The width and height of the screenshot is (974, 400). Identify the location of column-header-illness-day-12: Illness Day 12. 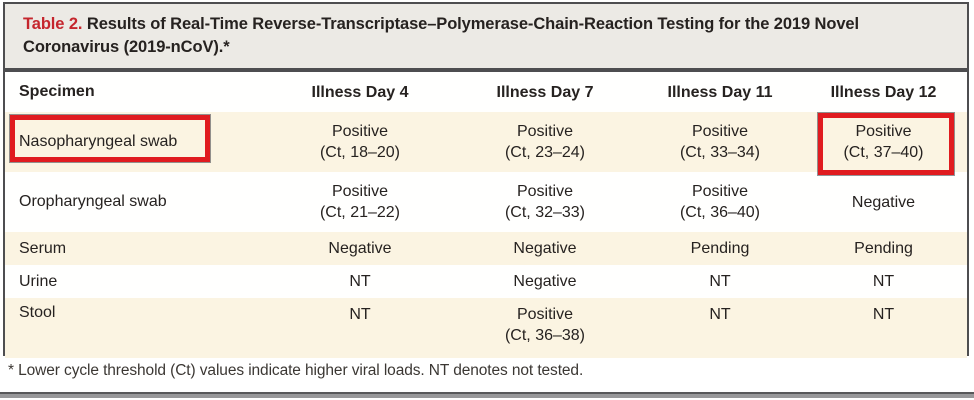
(883, 92).